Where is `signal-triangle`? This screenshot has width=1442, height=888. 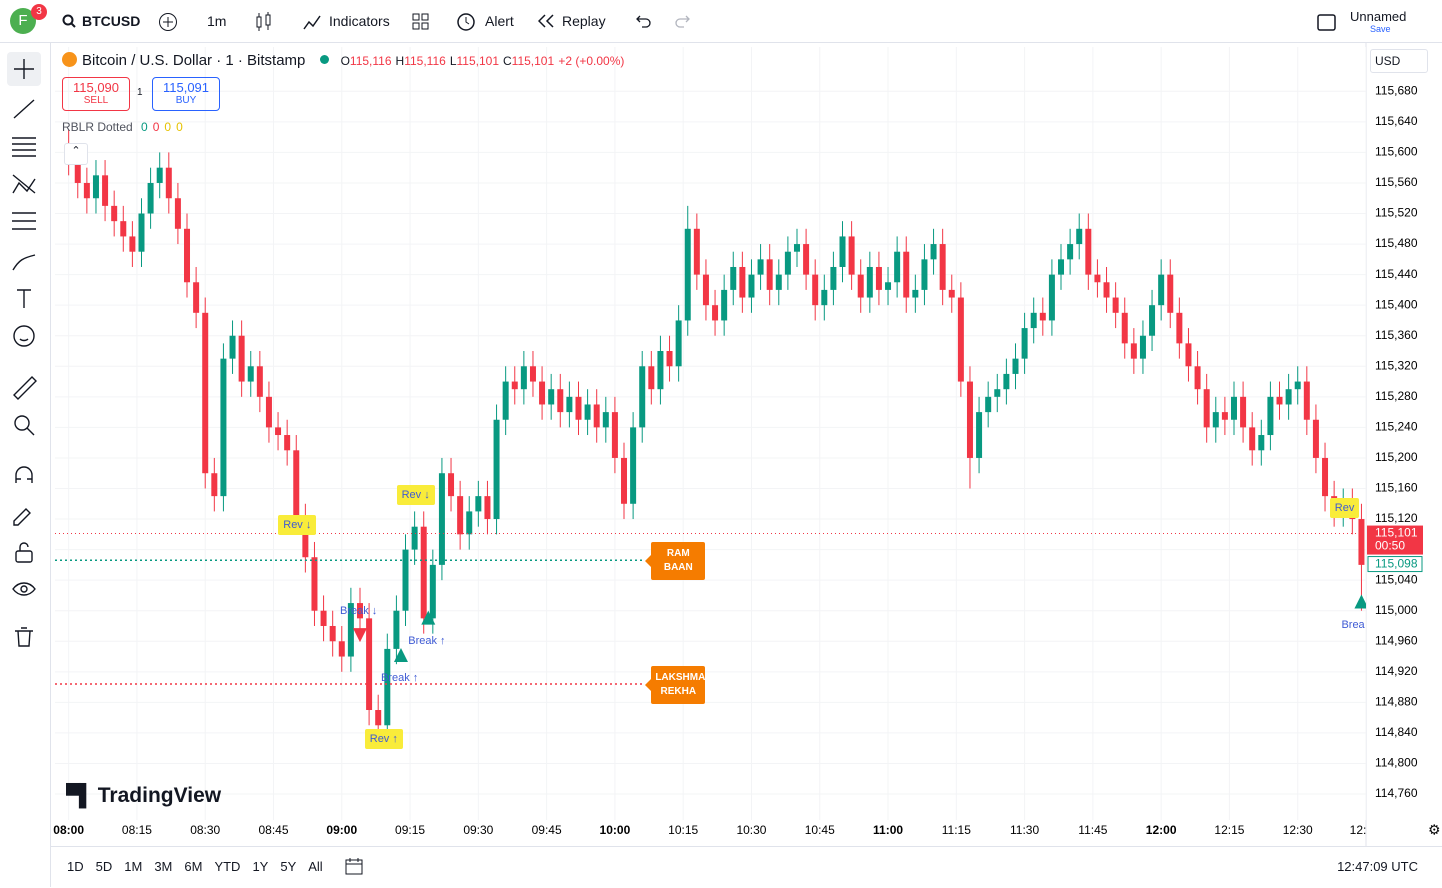 signal-triangle is located at coordinates (400, 655).